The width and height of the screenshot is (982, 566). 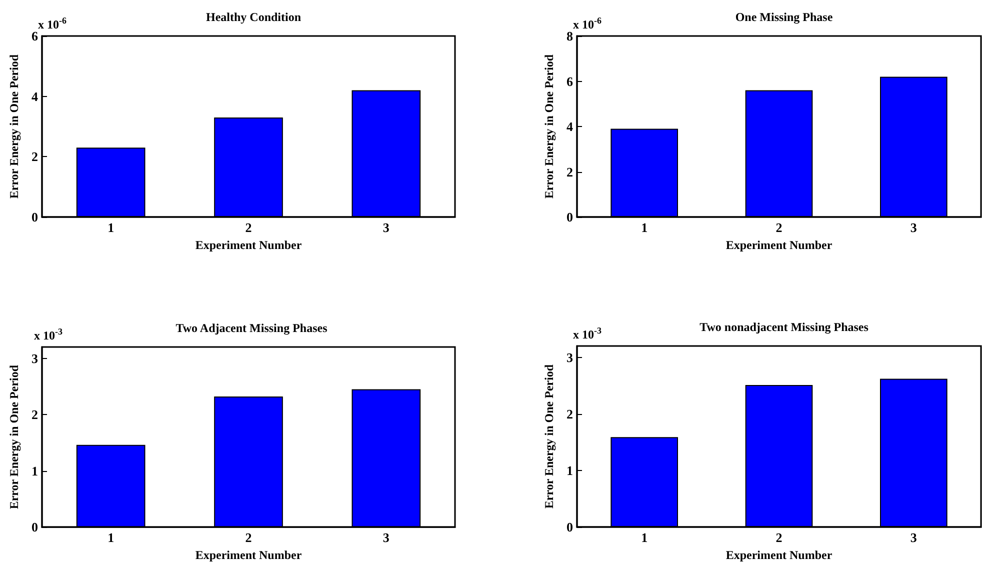 What do you see at coordinates (254, 17) in the screenshot?
I see `chart-title: Healthy Condition` at bounding box center [254, 17].